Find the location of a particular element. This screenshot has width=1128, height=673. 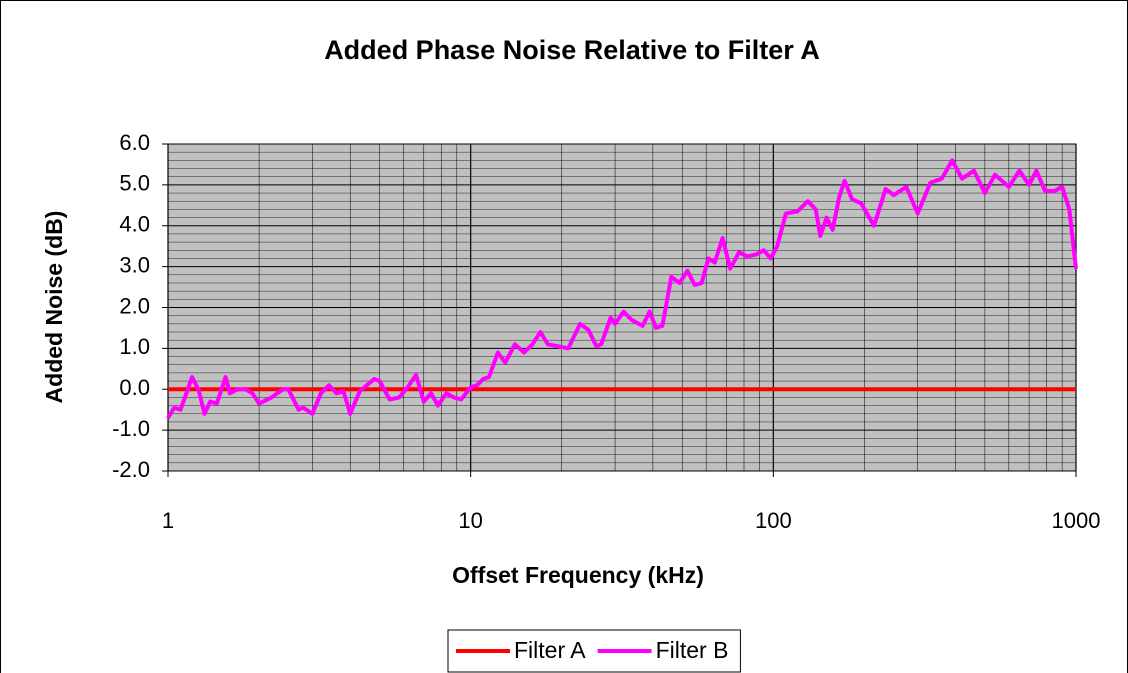

y-tick-label: 6.0 is located at coordinates (134, 142).